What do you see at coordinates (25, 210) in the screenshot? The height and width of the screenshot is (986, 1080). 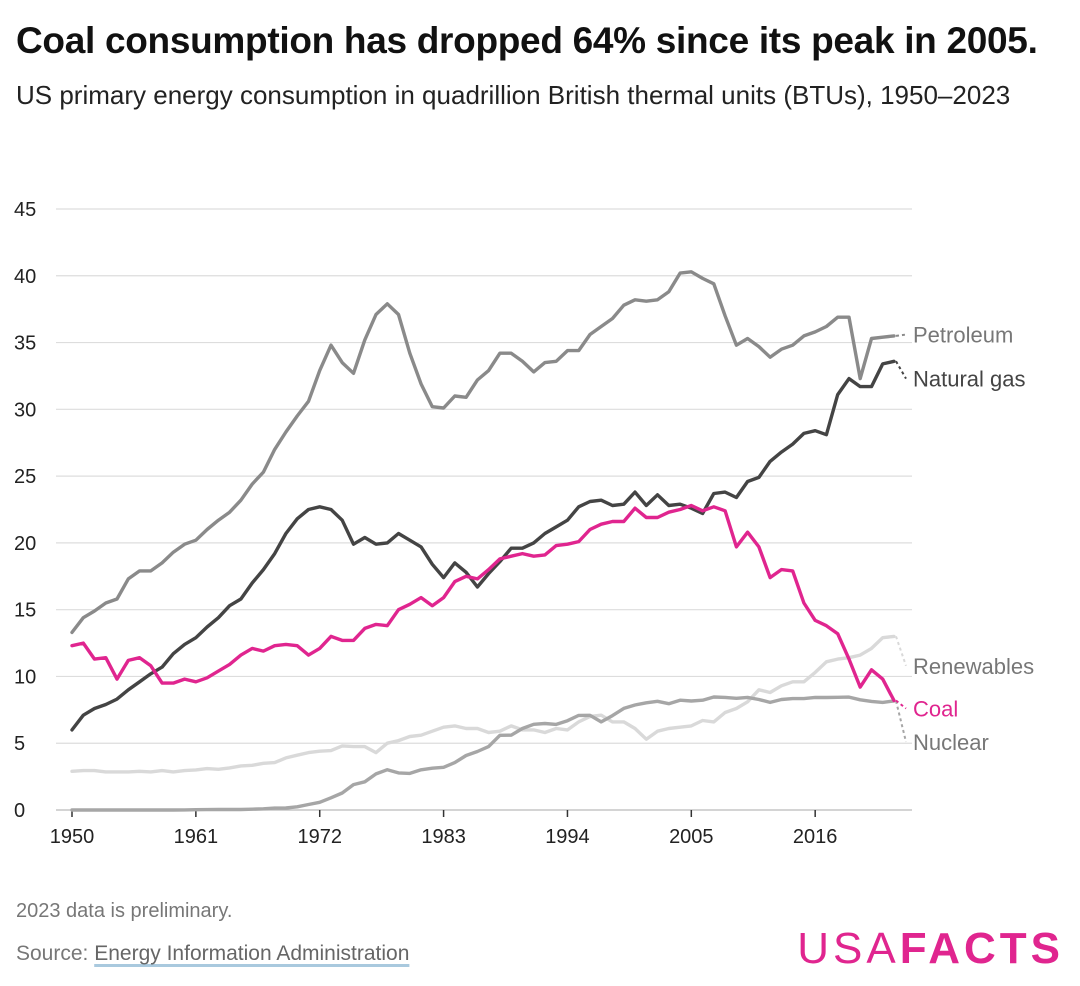 I see `y-tick-label: 45` at bounding box center [25, 210].